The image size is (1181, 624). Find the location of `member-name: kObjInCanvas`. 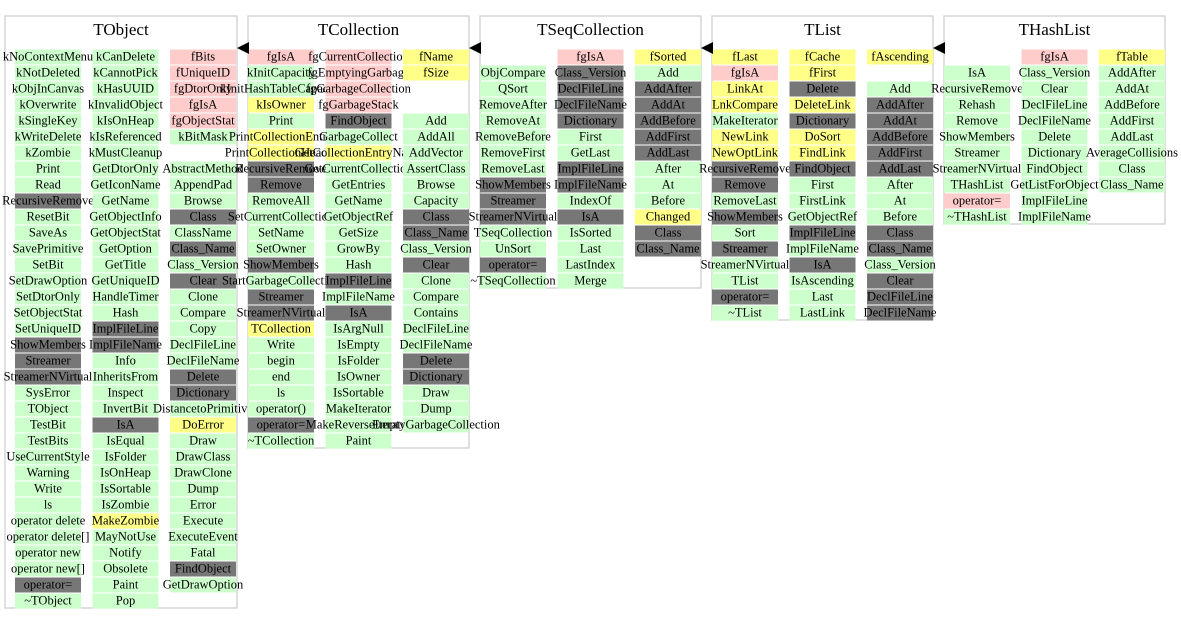

member-name: kObjInCanvas is located at coordinates (48, 88).